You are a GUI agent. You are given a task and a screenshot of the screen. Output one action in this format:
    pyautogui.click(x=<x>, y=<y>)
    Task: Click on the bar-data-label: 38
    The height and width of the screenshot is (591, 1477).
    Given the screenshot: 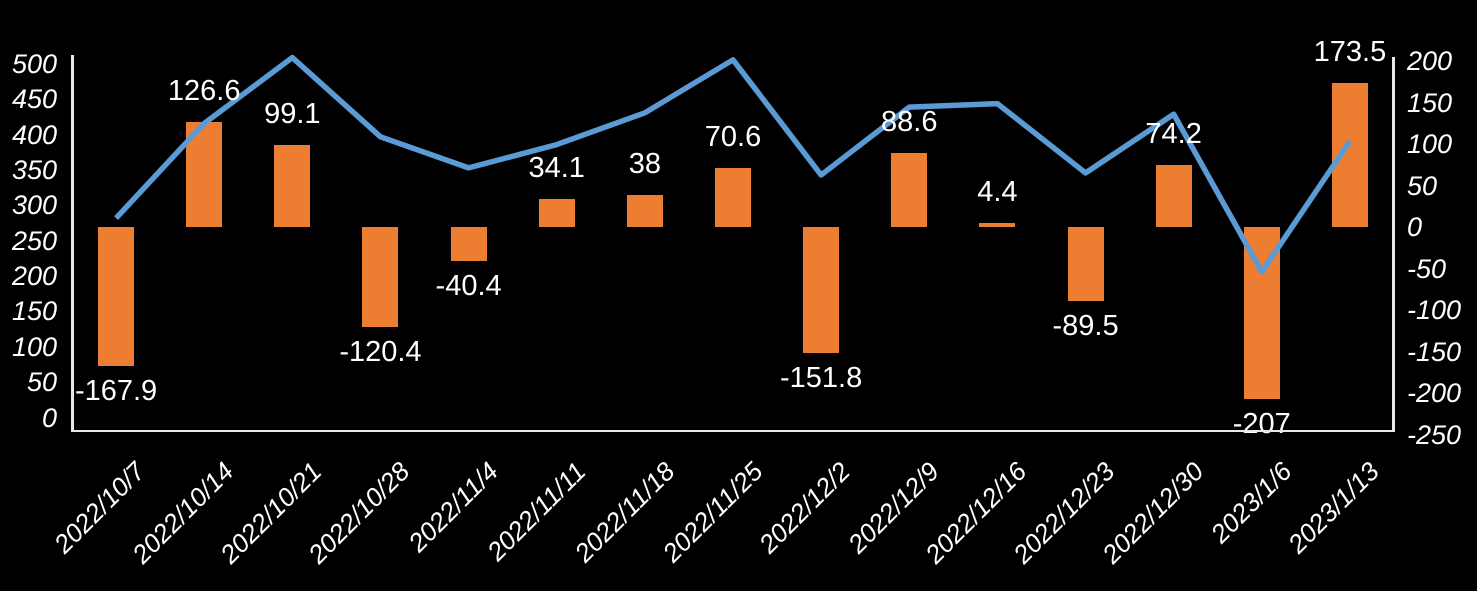 What is the action you would take?
    pyautogui.click(x=644, y=164)
    